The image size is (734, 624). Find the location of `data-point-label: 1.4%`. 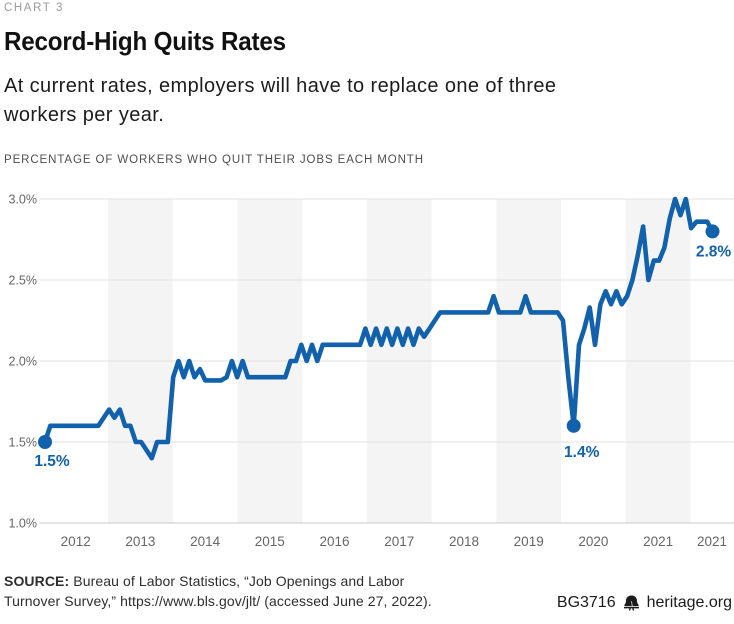

data-point-label: 1.4% is located at coordinates (582, 452).